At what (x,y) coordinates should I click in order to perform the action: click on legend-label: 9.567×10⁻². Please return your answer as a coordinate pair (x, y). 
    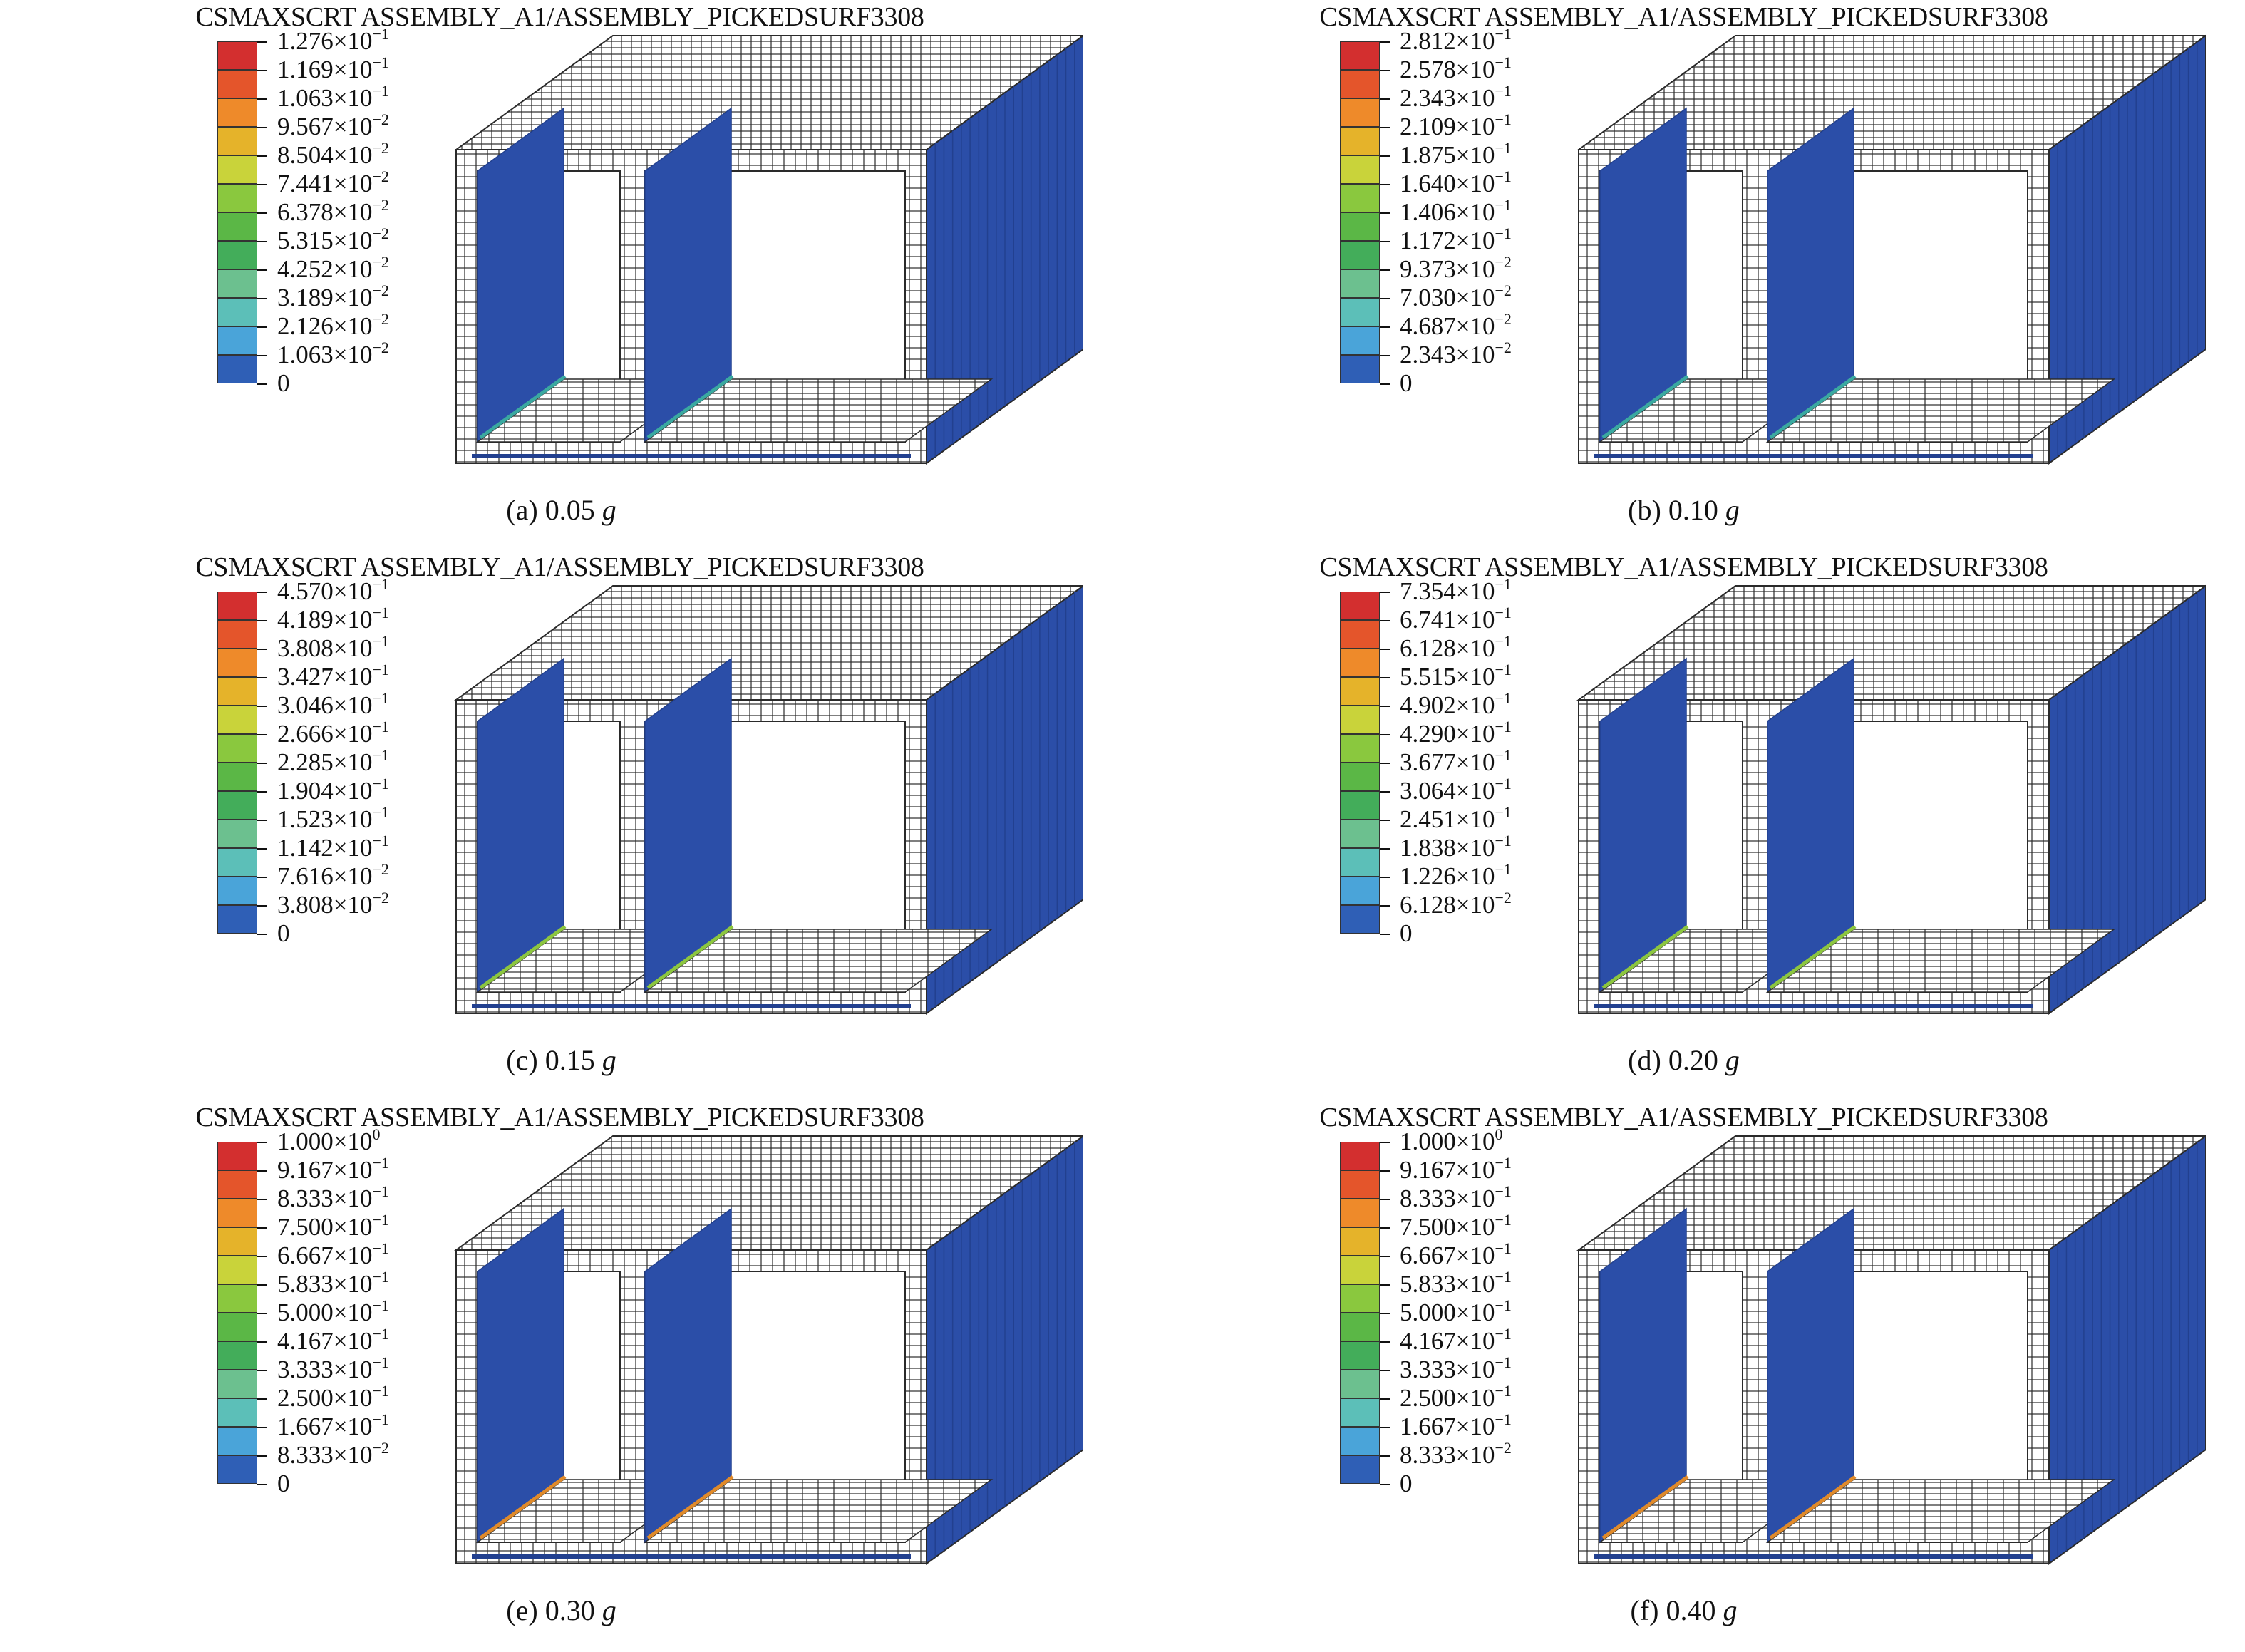
    Looking at the image, I should click on (333, 126).